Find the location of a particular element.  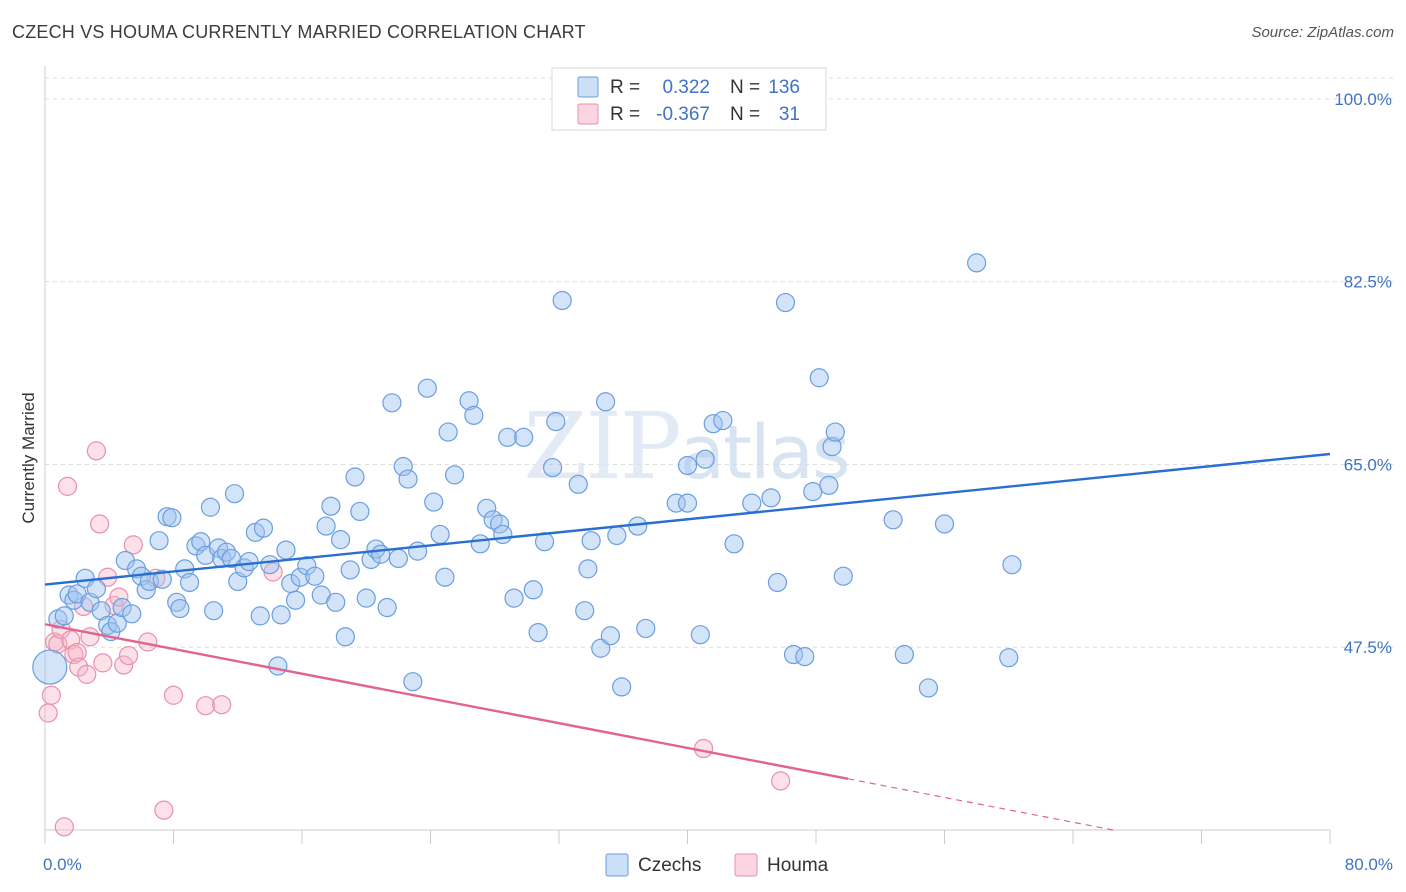

legend-czech-r-value: 0.322 is located at coordinates (686, 87).